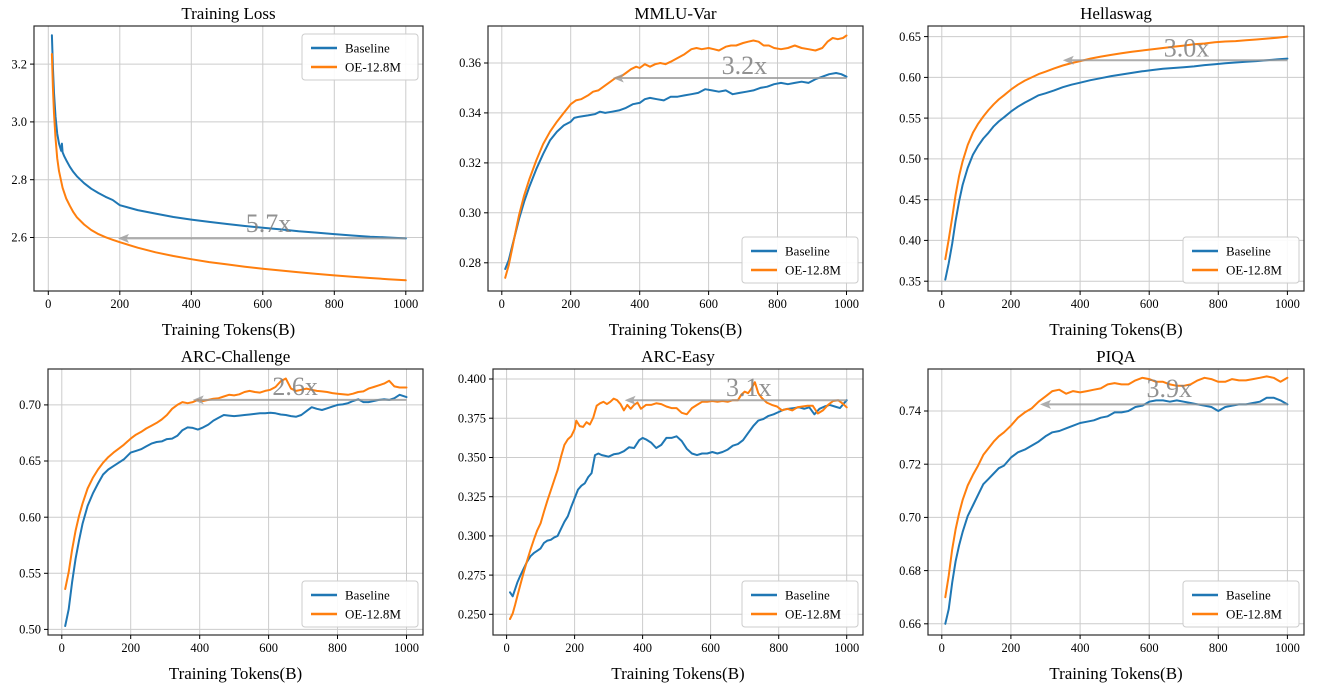  What do you see at coordinates (235, 356) in the screenshot?
I see `chart-title: ARC-Challenge` at bounding box center [235, 356].